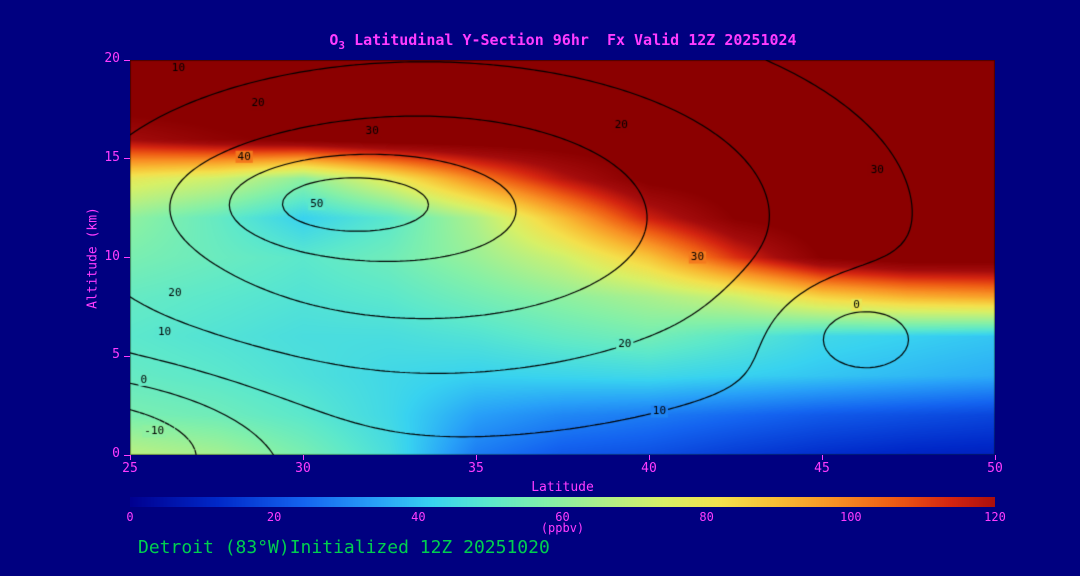 This screenshot has width=1080, height=576. I want to click on colorbar-tick-label: 20, so click(274, 517).